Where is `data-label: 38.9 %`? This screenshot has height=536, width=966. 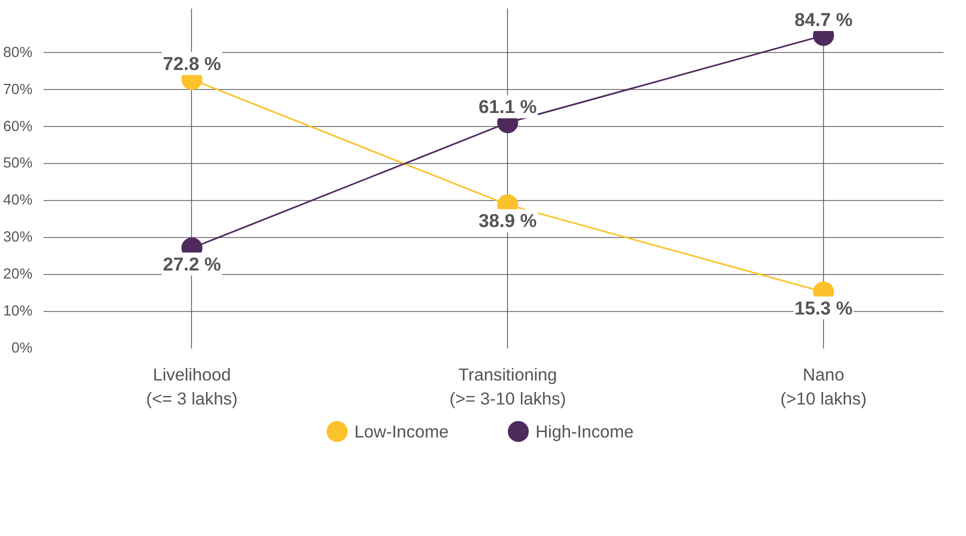 data-label: 38.9 % is located at coordinates (508, 221).